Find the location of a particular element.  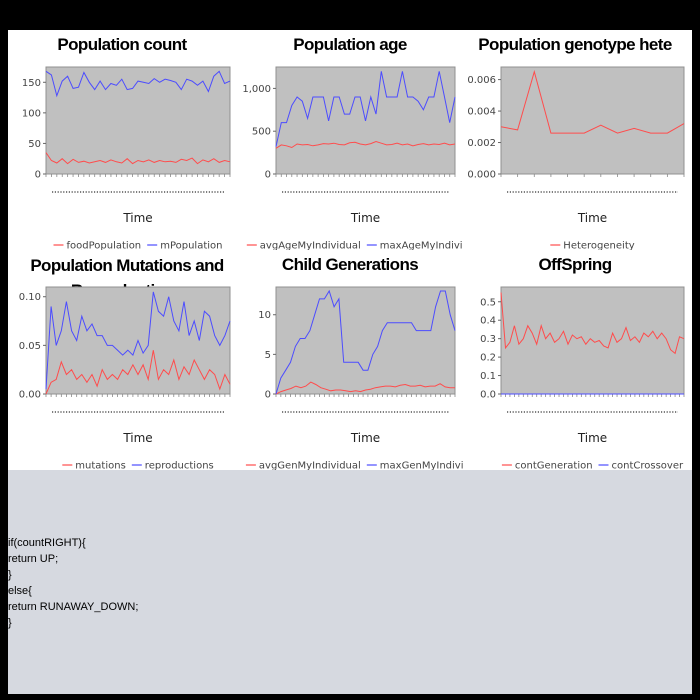

legend-item: maxAgeMyIndividual is located at coordinates (414, 246).